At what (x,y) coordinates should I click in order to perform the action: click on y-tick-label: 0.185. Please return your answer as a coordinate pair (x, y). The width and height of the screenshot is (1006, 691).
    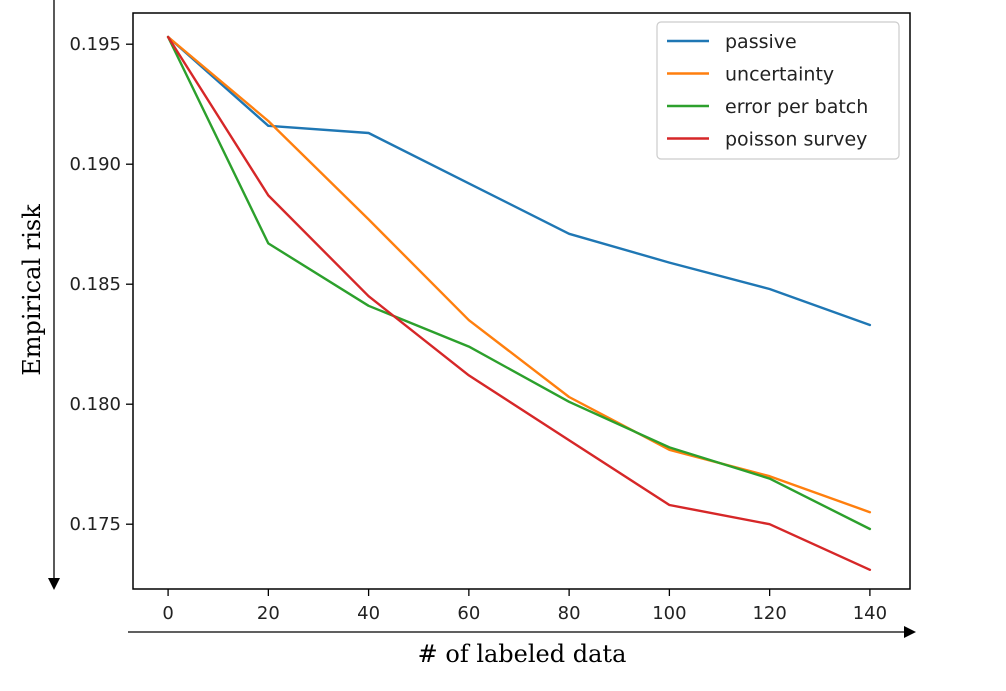
    Looking at the image, I should click on (95, 284).